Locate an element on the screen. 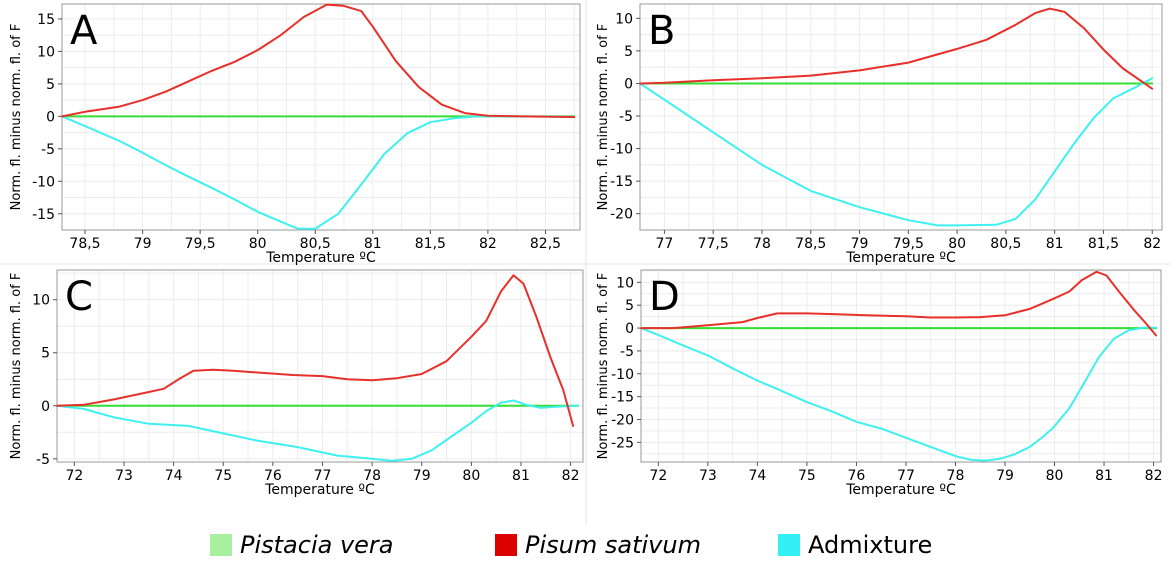  x-tick-label: 77,5 is located at coordinates (713, 244).